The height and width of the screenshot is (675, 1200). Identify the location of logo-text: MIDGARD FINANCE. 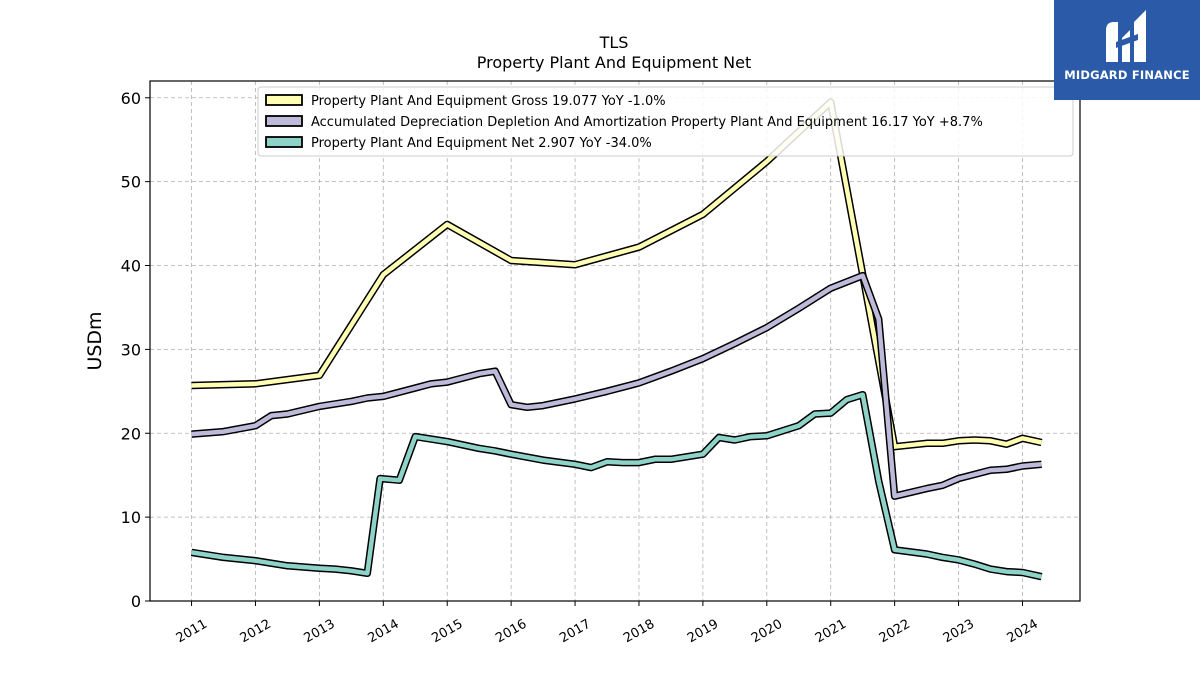
(1127, 75).